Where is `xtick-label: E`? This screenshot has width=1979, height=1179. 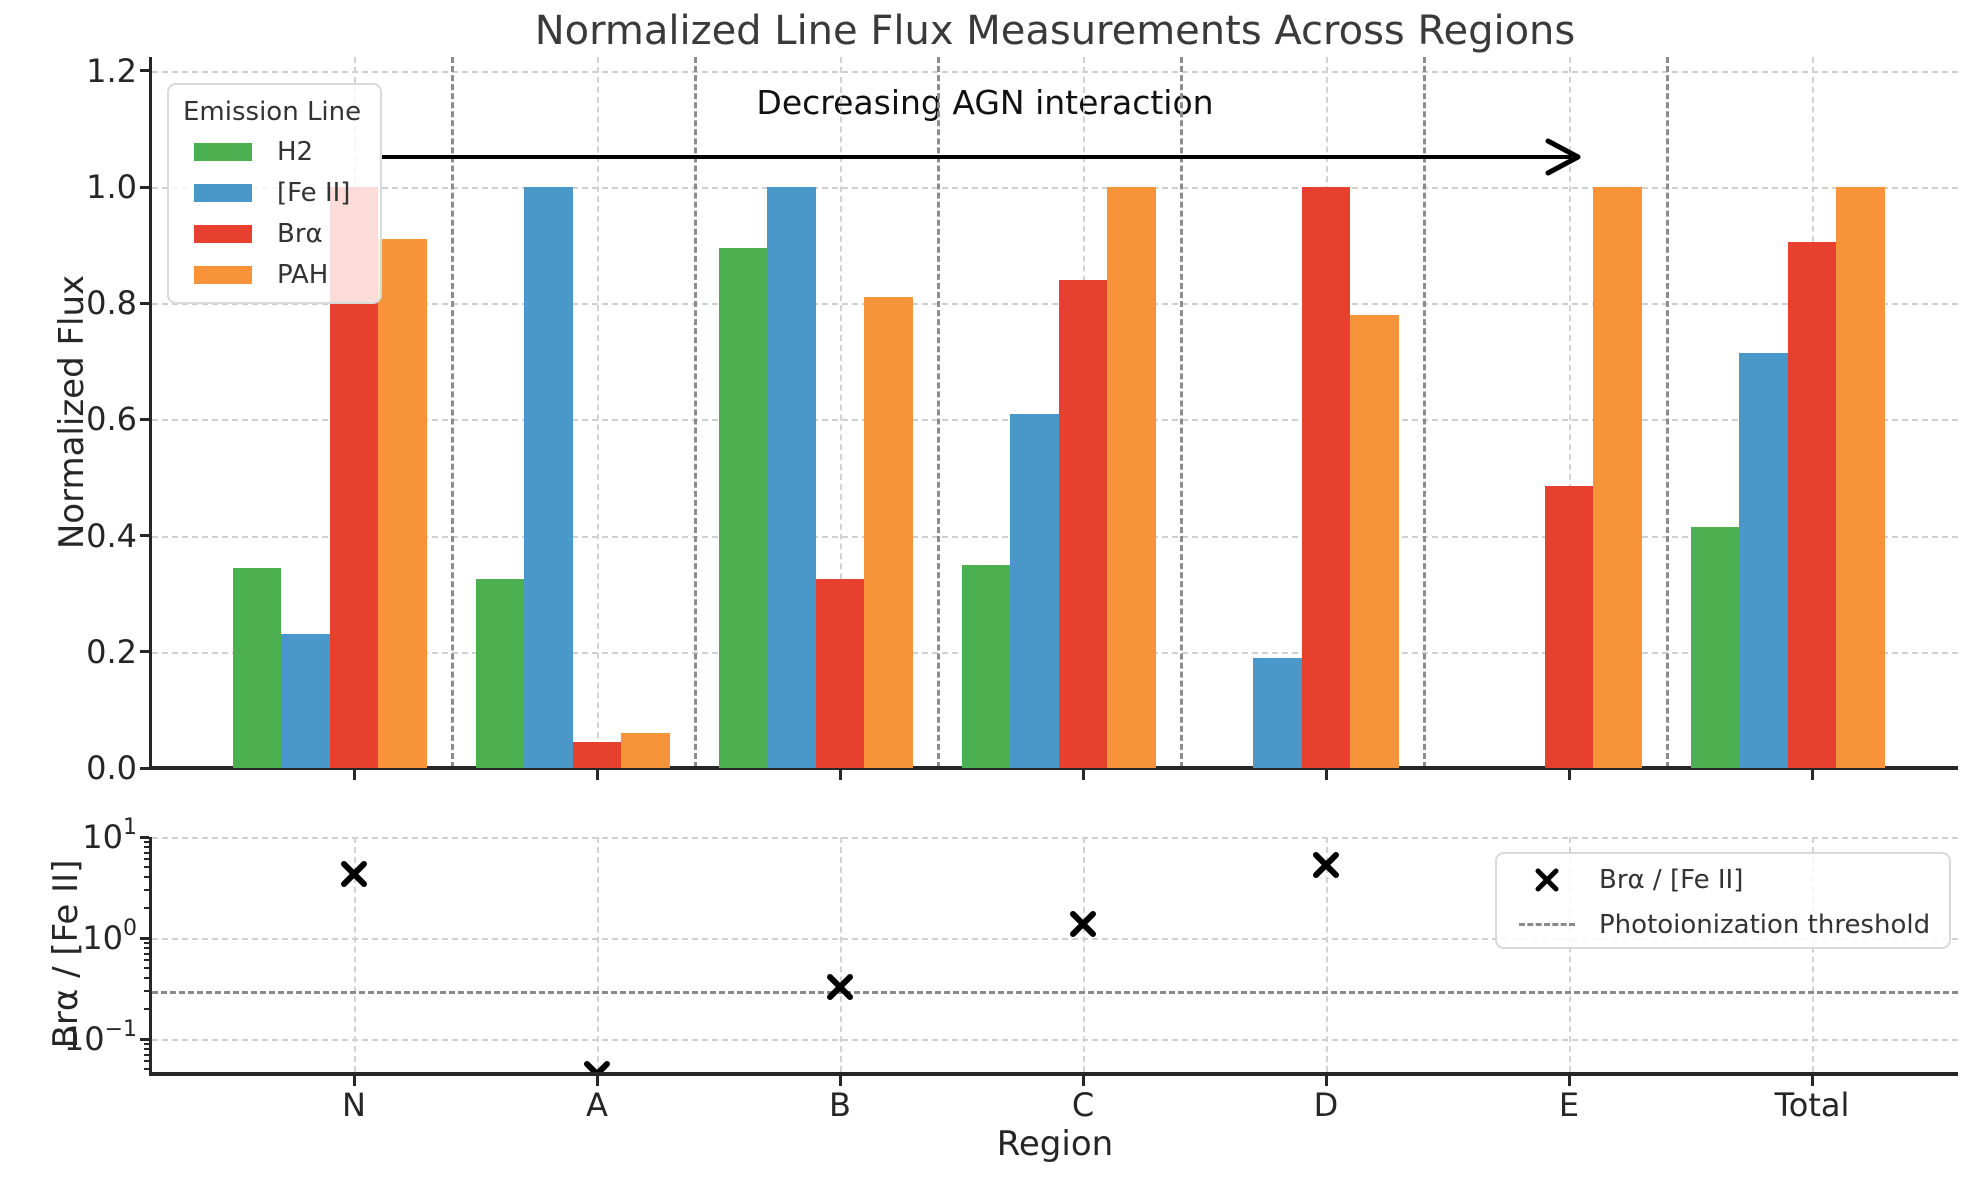
xtick-label: E is located at coordinates (1569, 1105).